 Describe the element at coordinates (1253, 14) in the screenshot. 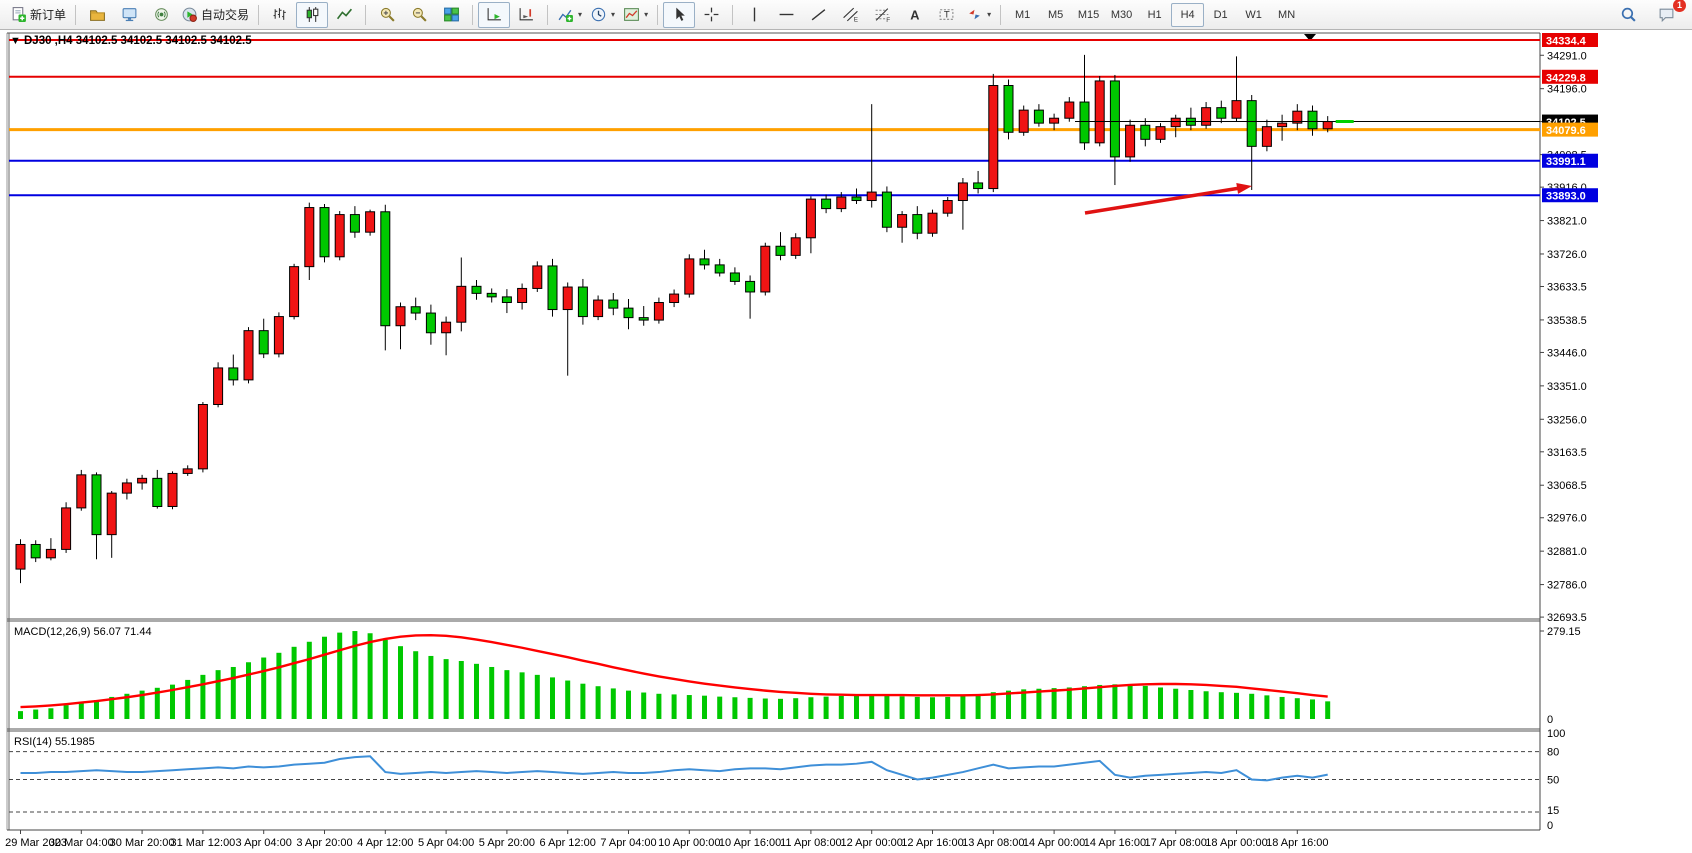

I see `timeframe-button-w1: W1` at that location.